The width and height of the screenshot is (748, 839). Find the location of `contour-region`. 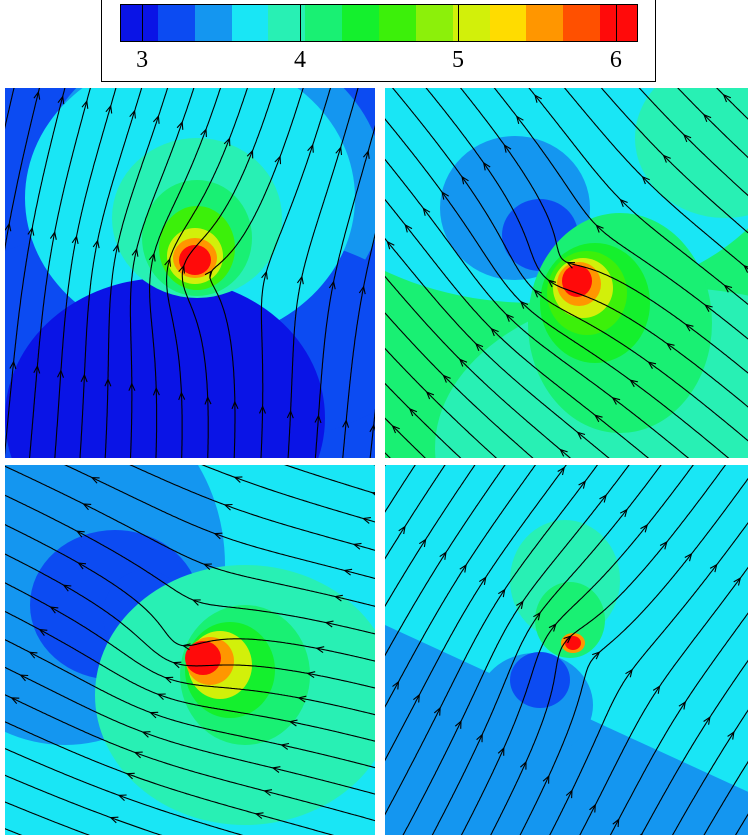

contour-region is located at coordinates (577, 281).